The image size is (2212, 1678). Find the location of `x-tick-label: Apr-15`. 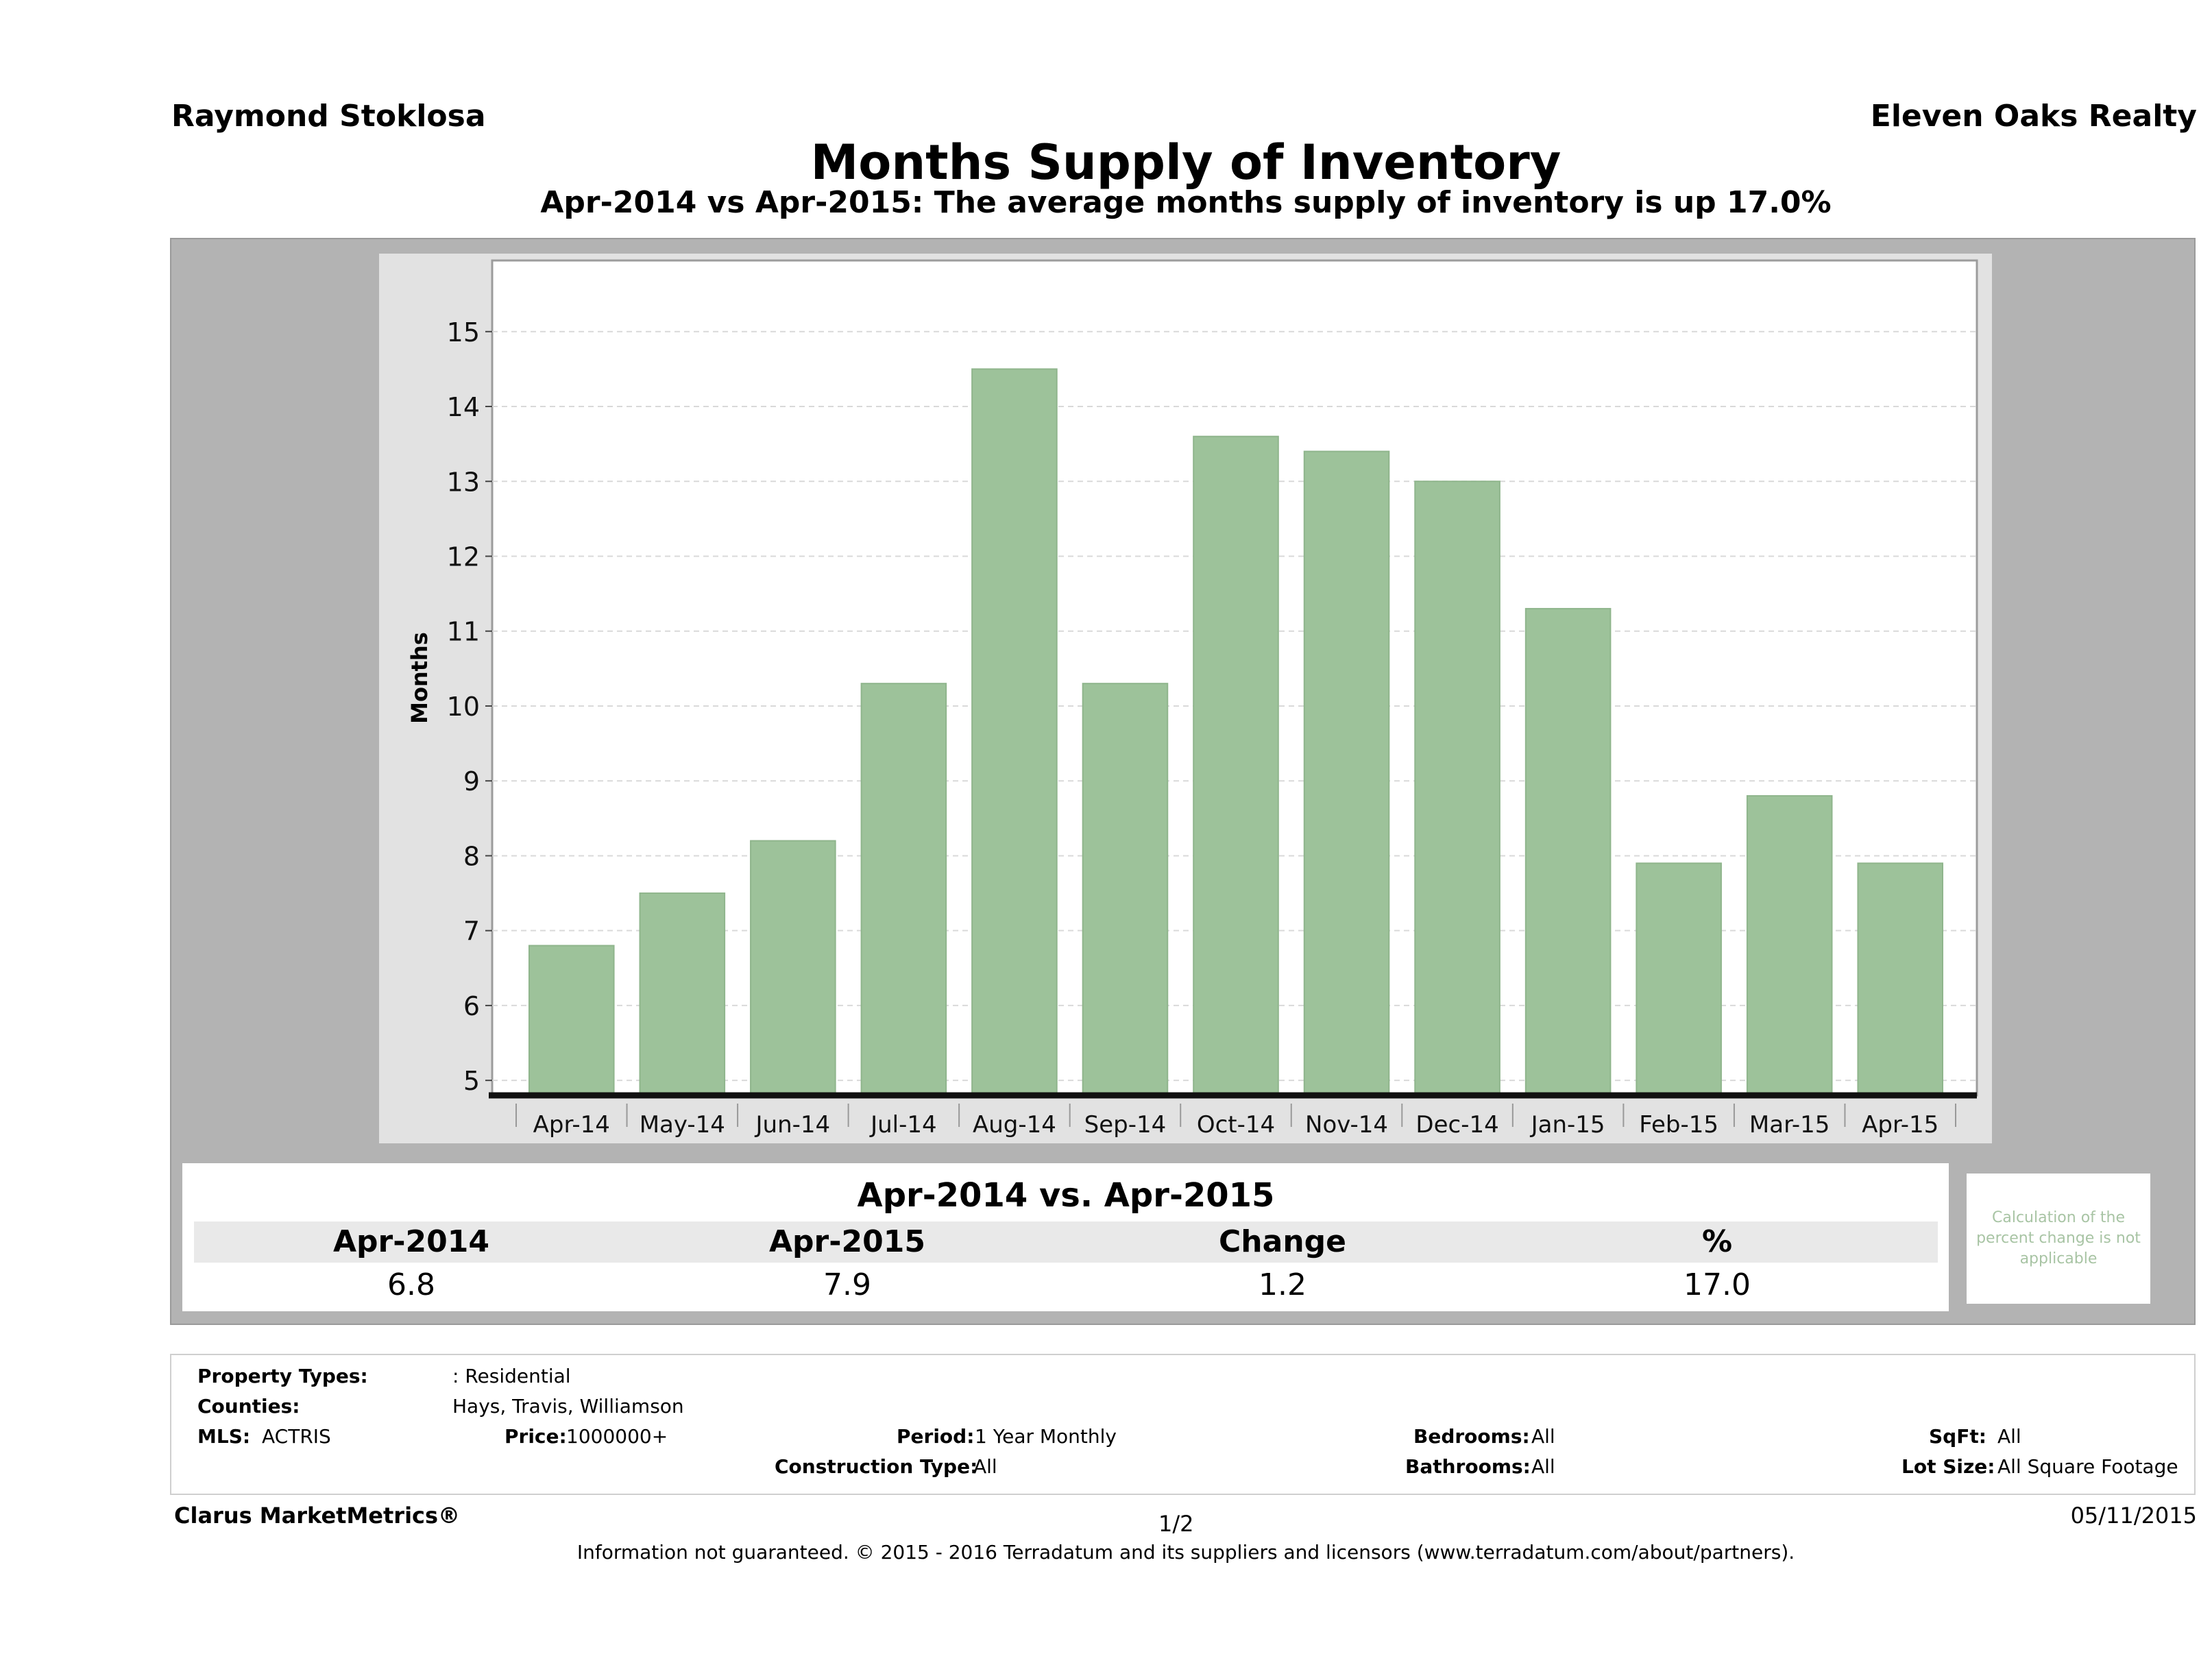

x-tick-label: Apr-15 is located at coordinates (1900, 1125).